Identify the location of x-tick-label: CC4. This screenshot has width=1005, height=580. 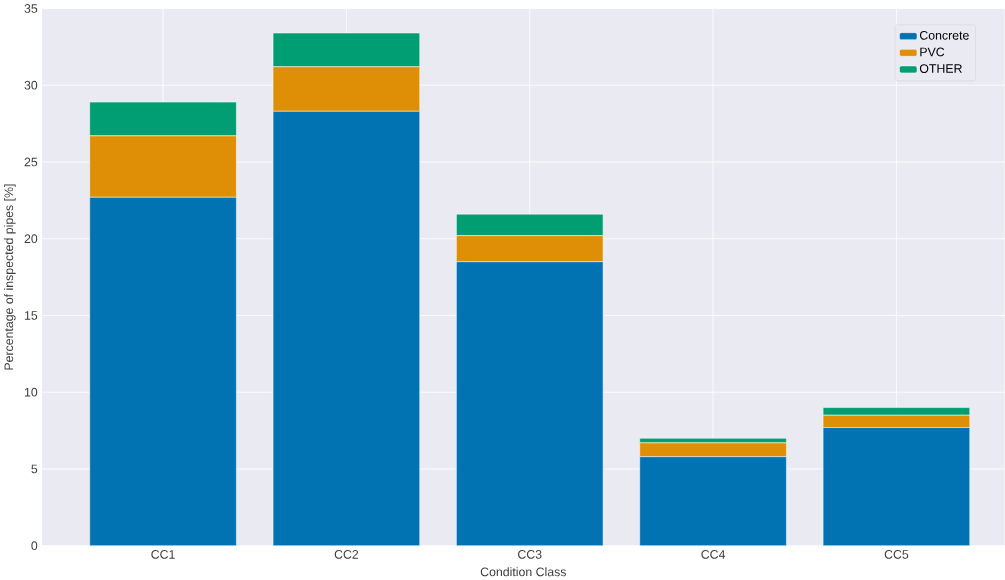
(713, 554).